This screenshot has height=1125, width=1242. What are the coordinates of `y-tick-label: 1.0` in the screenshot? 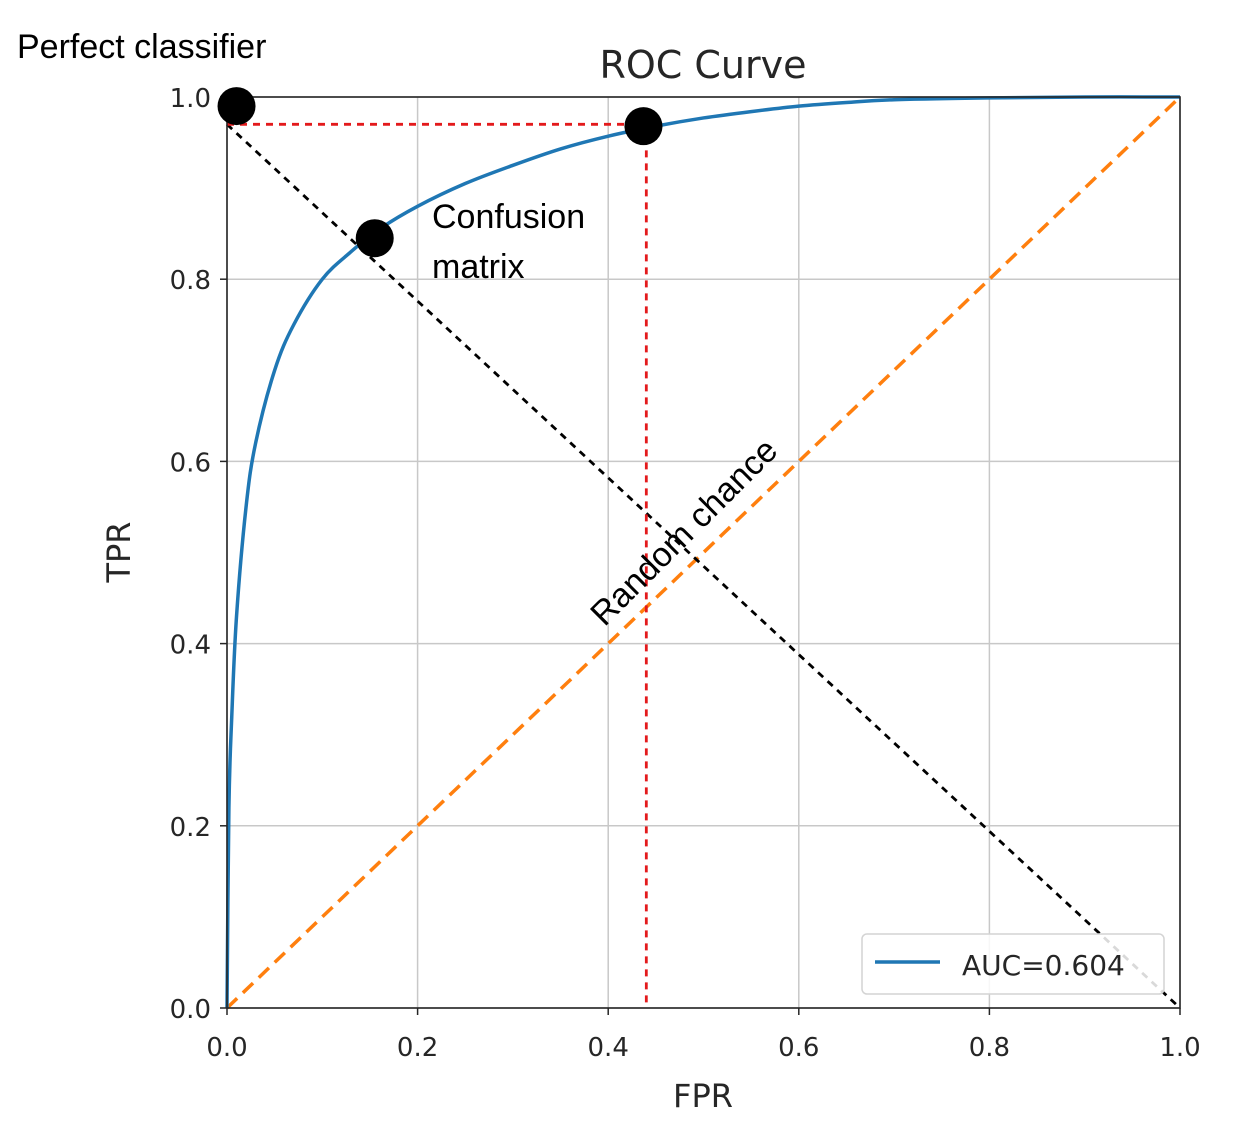 It's located at (190, 99).